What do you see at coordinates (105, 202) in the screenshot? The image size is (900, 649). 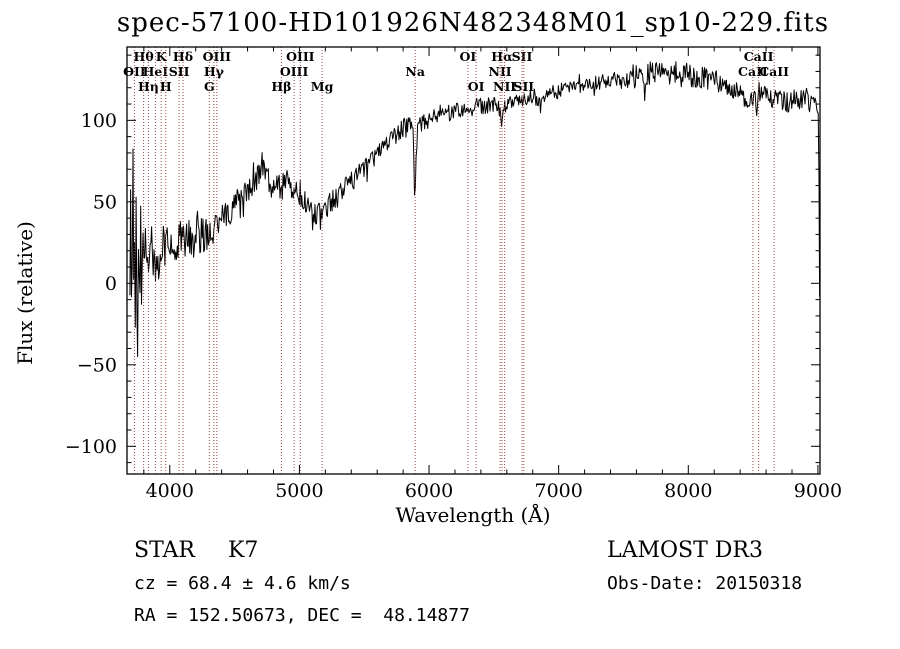 I see `y-tick-label: 50` at bounding box center [105, 202].